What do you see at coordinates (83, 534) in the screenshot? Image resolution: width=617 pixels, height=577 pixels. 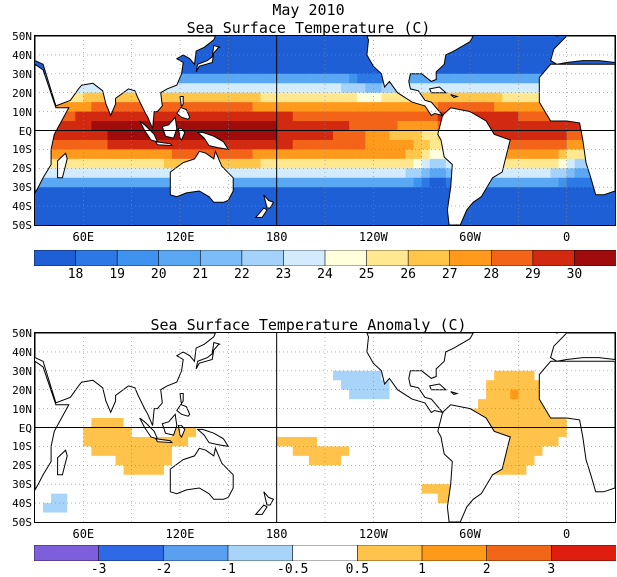 I see `lon-tick-label: 60E` at bounding box center [83, 534].